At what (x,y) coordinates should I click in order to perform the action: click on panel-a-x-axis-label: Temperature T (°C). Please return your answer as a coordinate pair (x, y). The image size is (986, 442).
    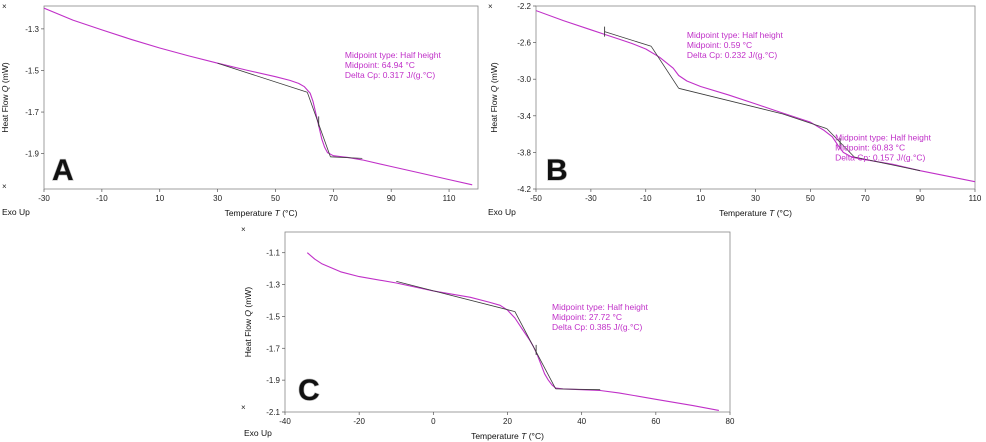
    Looking at the image, I should click on (261, 213).